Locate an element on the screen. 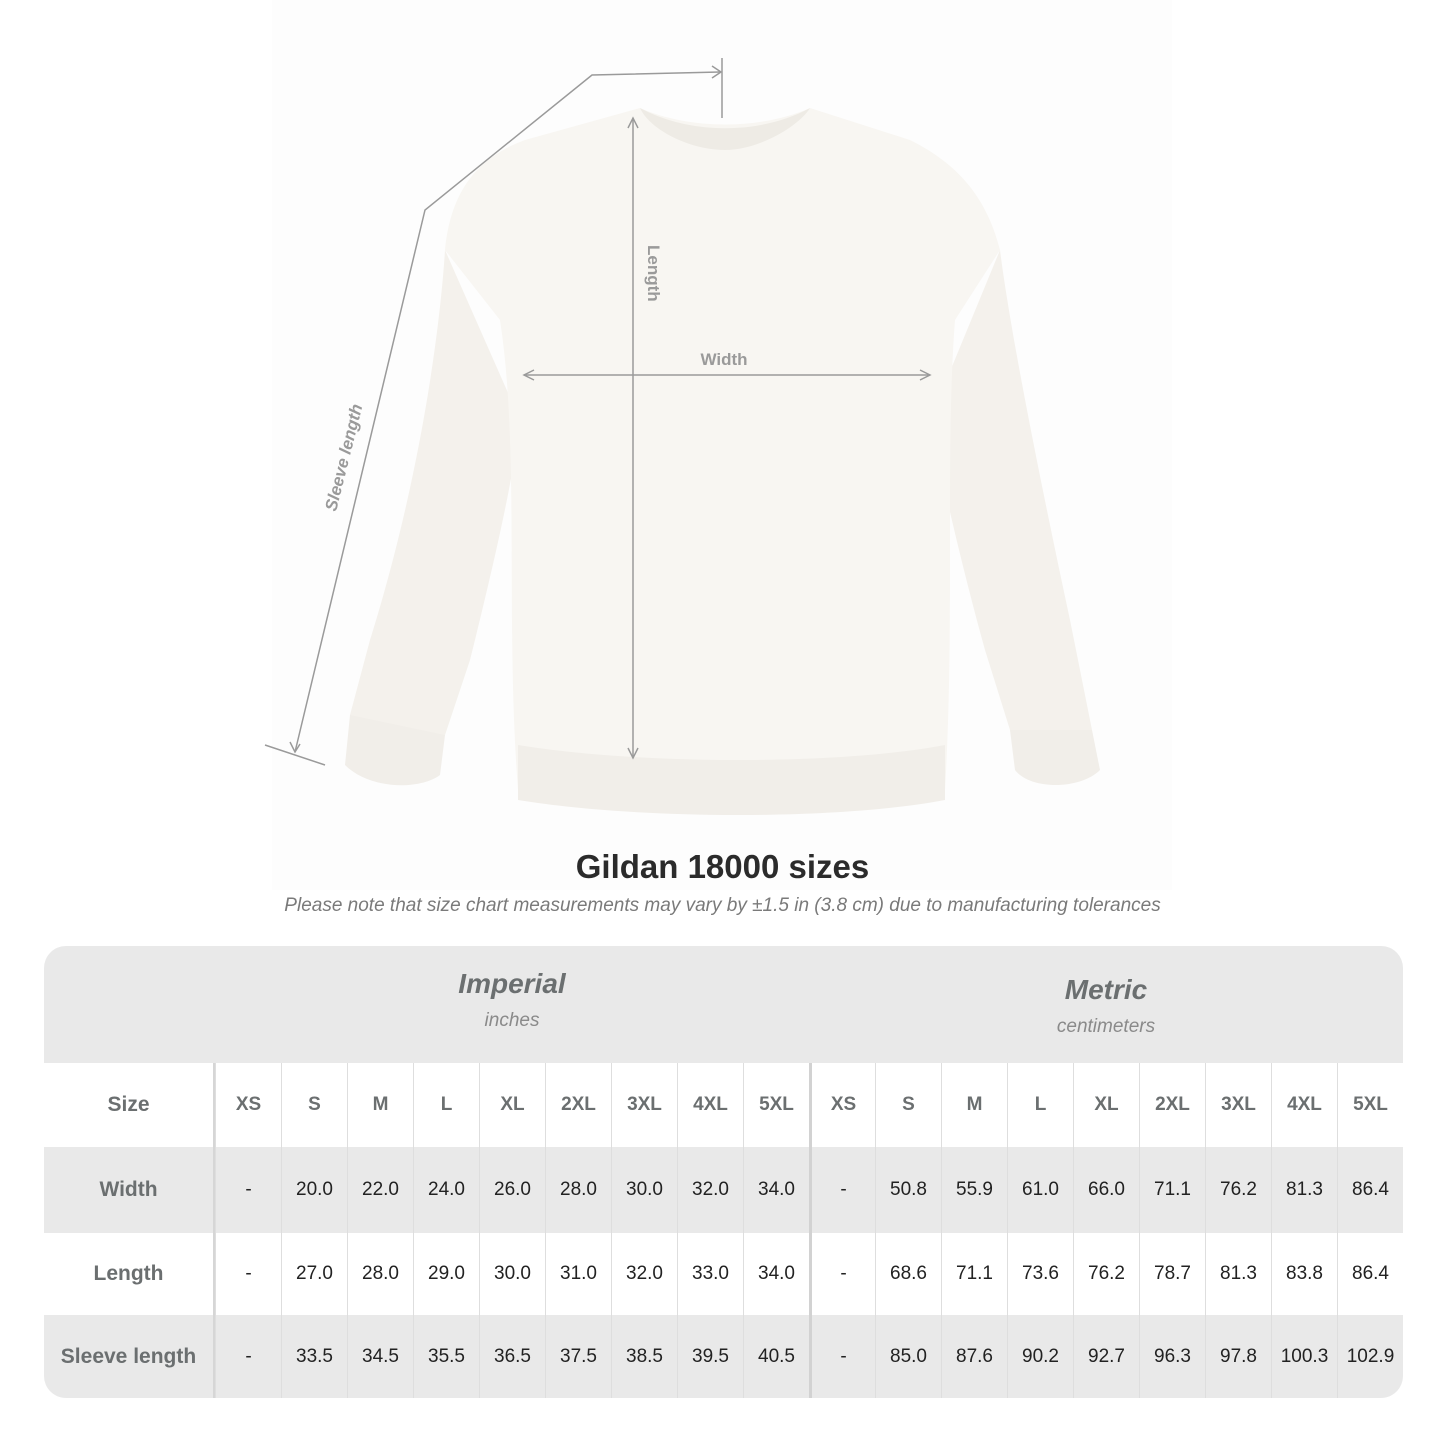 The height and width of the screenshot is (1445, 1445). imperial-size-3xl: 3XL is located at coordinates (644, 1105).